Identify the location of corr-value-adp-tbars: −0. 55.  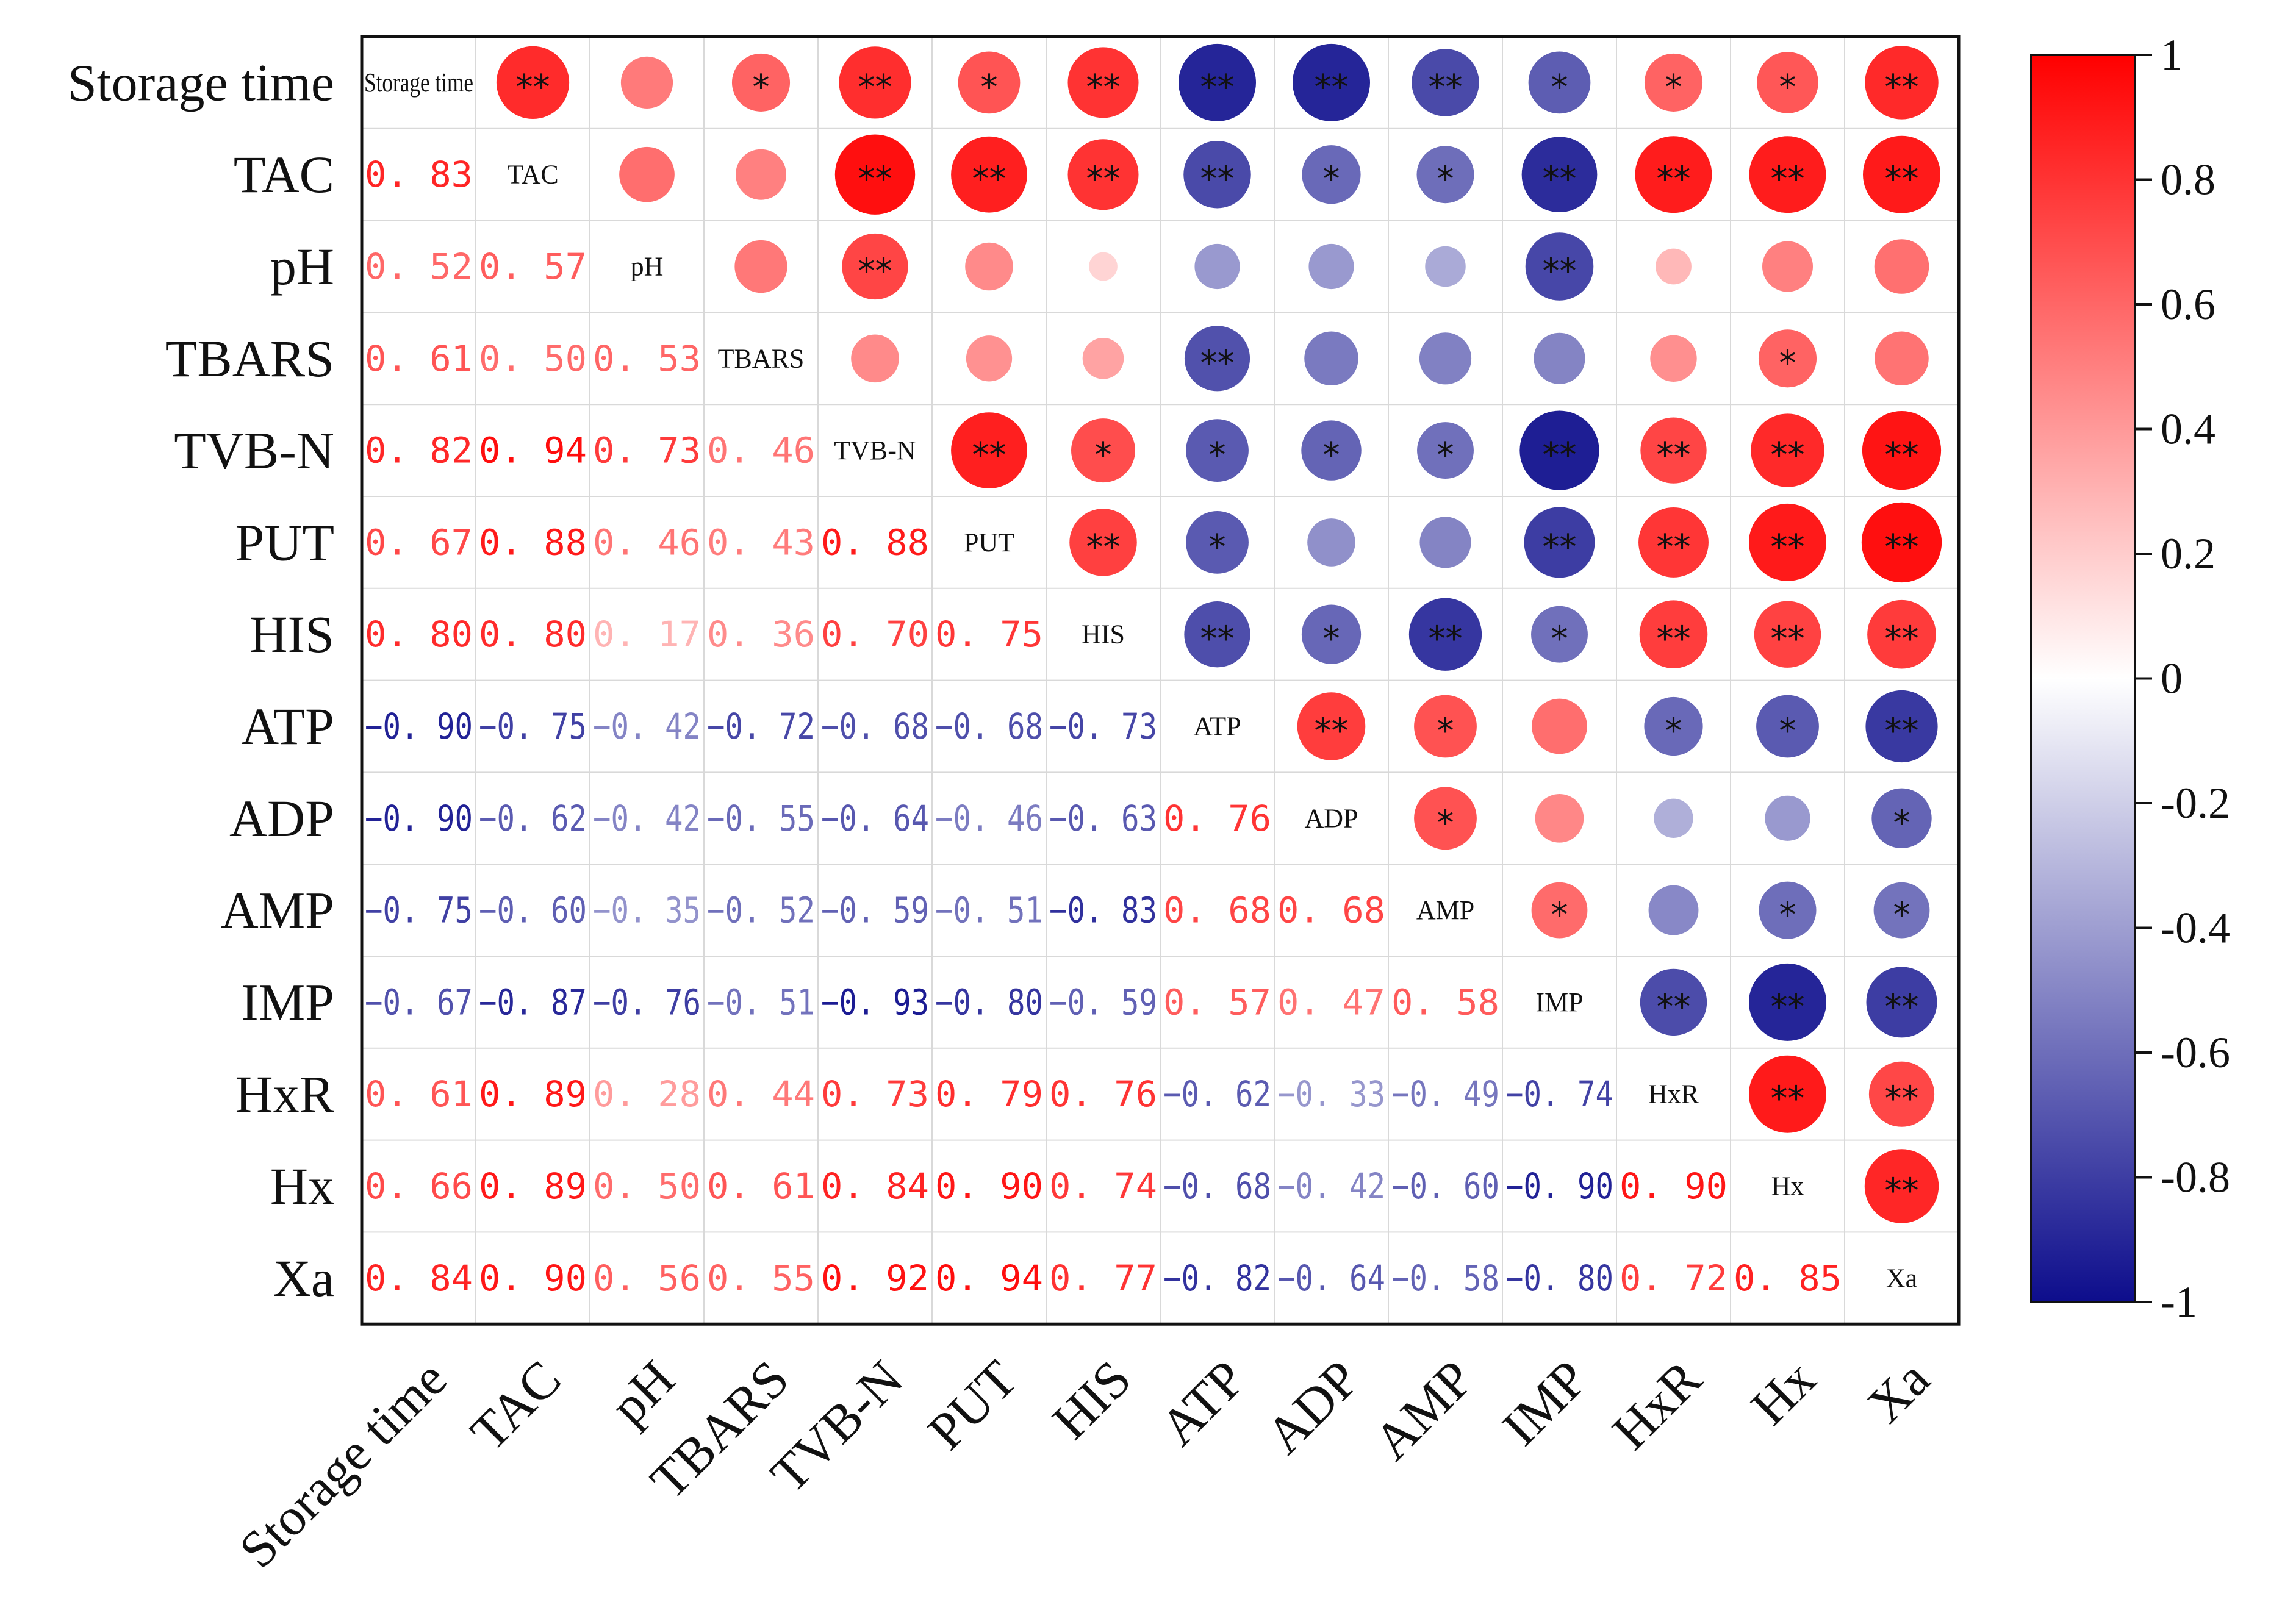
(761, 818).